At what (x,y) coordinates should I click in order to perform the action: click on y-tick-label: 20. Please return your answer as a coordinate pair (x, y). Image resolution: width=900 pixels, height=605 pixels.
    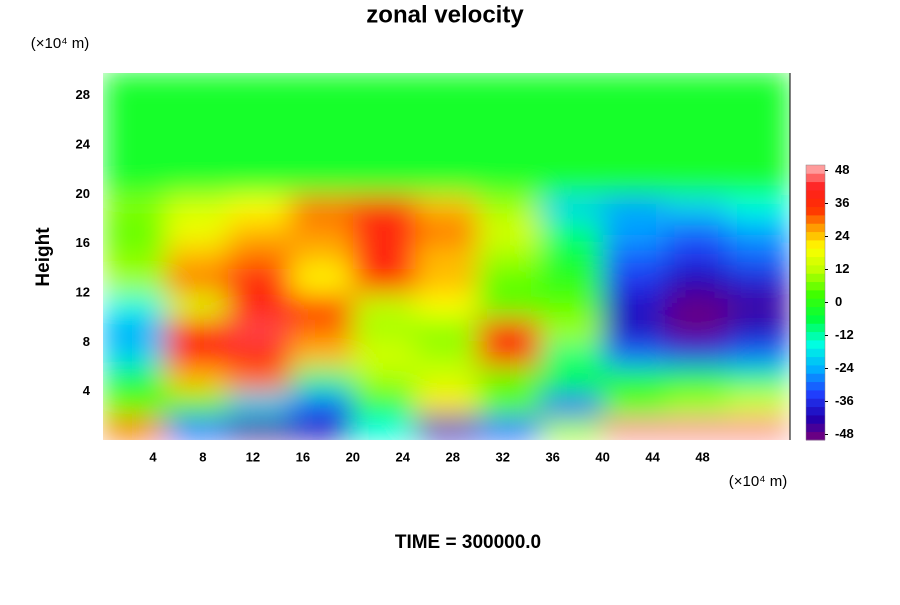
    Looking at the image, I should click on (83, 193).